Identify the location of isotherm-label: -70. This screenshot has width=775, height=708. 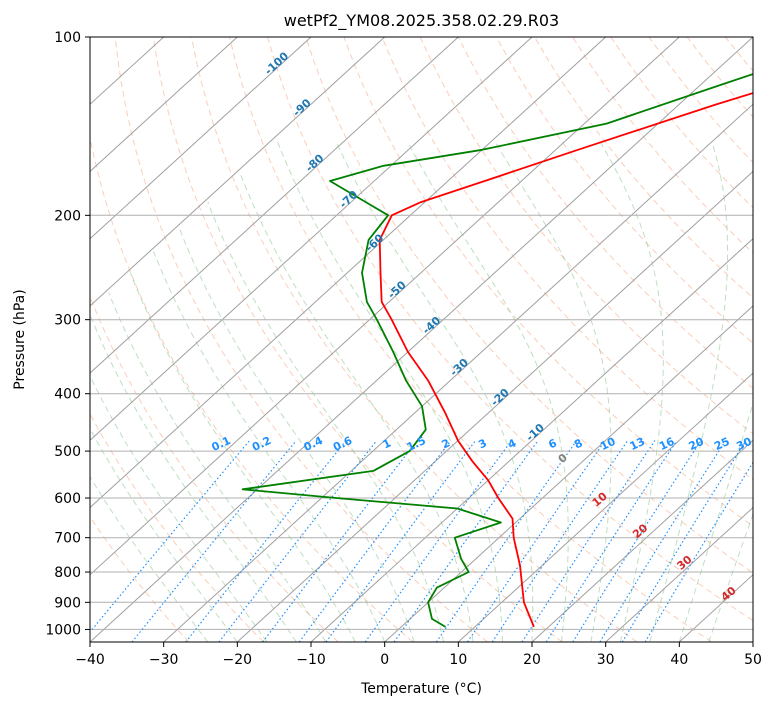
(349, 199).